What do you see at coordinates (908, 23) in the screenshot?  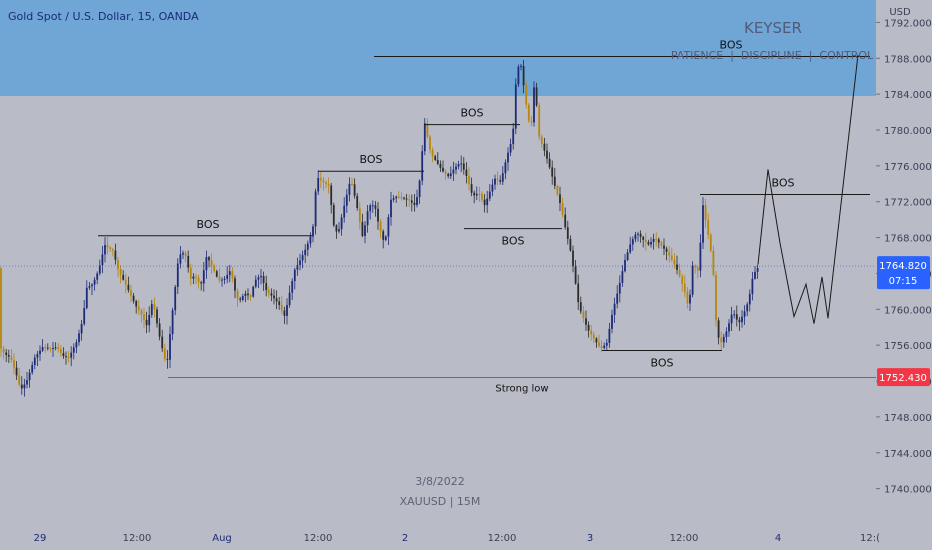 I see `price-axis-label: 1792.000` at bounding box center [908, 23].